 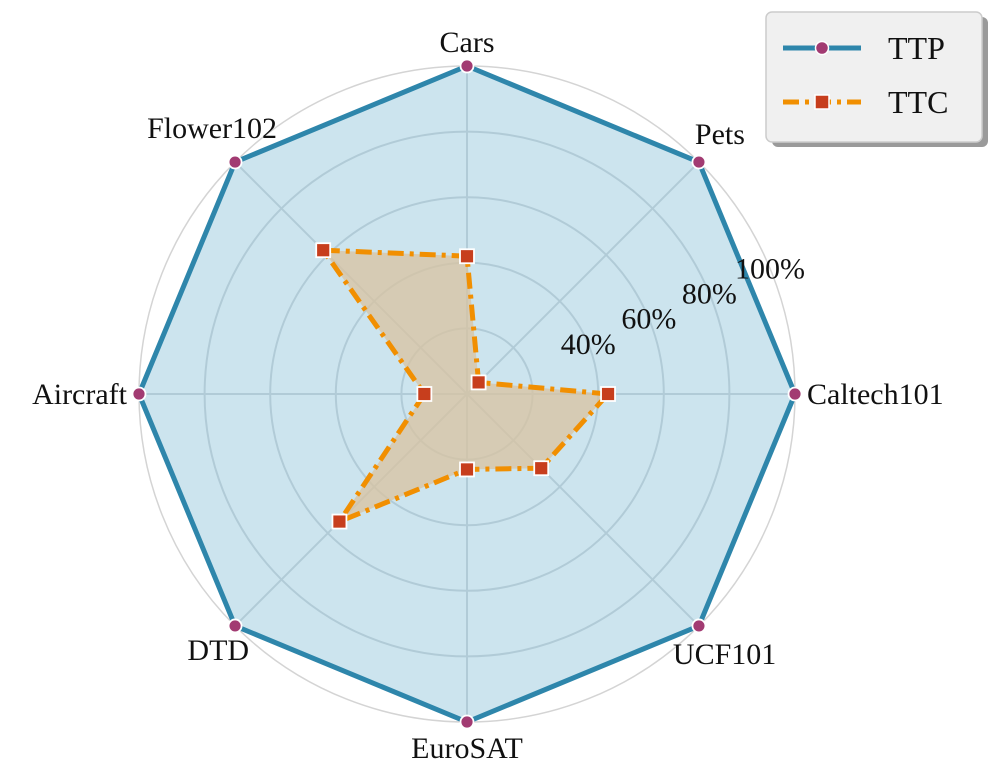 I want to click on point-ttp-caltech101, so click(x=795, y=394).